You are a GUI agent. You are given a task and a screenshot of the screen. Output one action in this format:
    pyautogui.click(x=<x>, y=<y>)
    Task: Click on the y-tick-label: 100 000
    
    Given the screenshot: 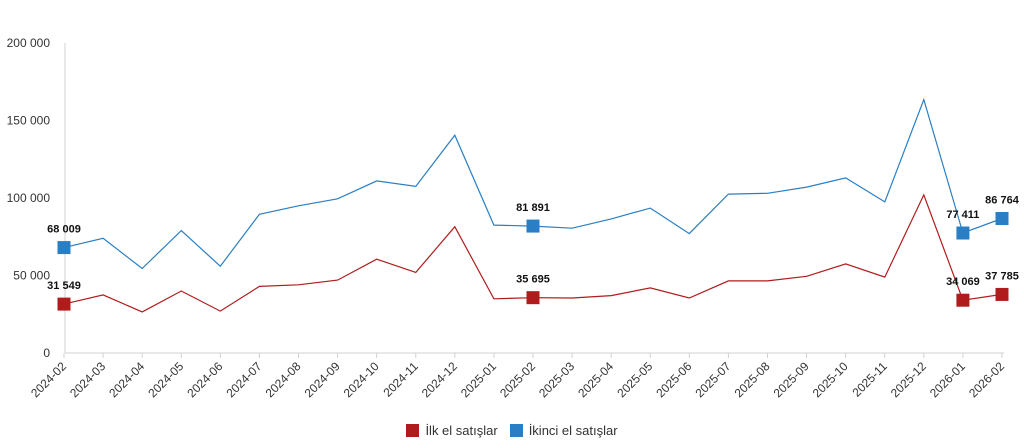 What is the action you would take?
    pyautogui.click(x=29, y=198)
    